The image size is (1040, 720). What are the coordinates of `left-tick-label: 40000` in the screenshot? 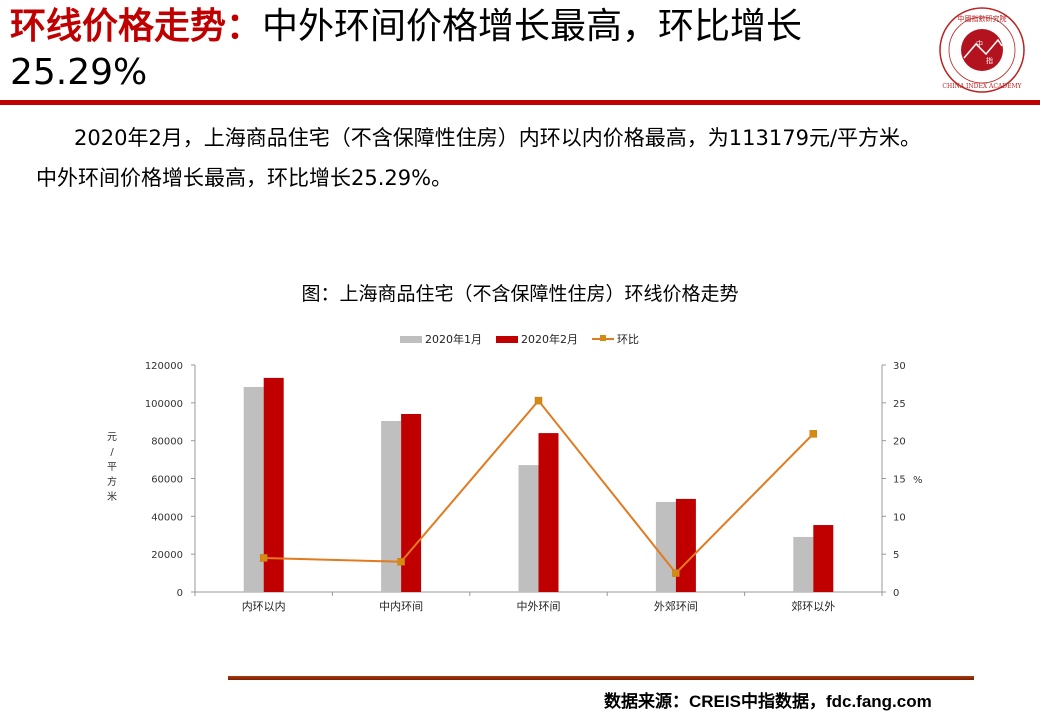 It's located at (167, 517).